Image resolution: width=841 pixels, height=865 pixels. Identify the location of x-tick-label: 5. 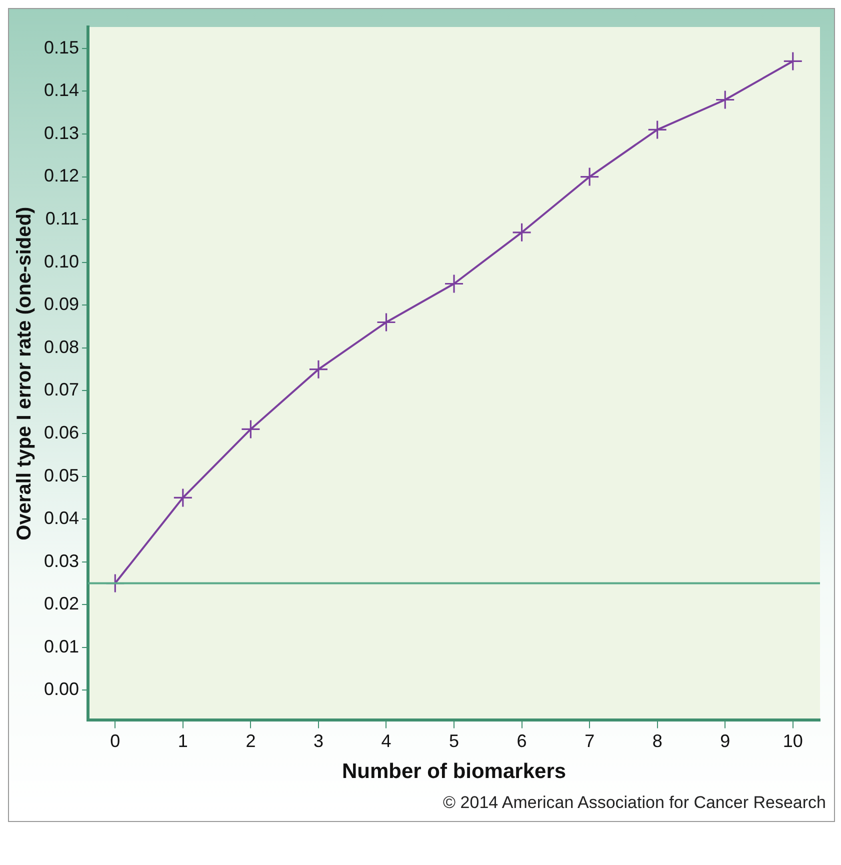
(454, 740).